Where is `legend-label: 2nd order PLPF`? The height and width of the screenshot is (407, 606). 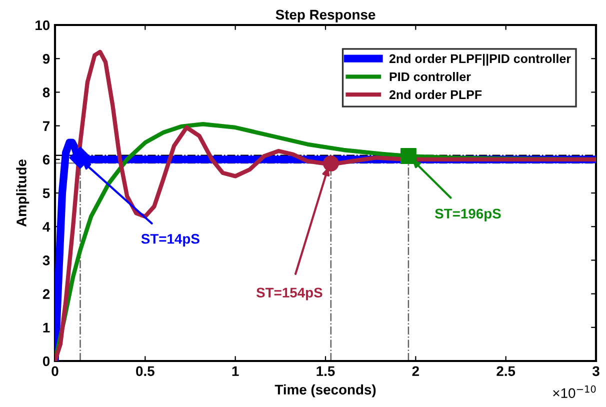 legend-label: 2nd order PLPF is located at coordinates (435, 95).